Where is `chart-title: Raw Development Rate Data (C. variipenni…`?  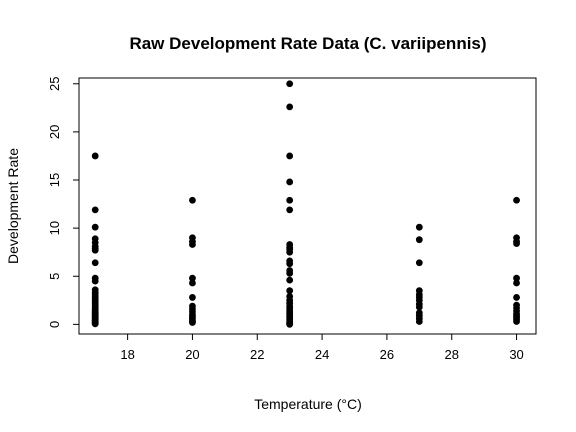
chart-title: Raw Development Rate Data (C. variipenni… is located at coordinates (307, 43).